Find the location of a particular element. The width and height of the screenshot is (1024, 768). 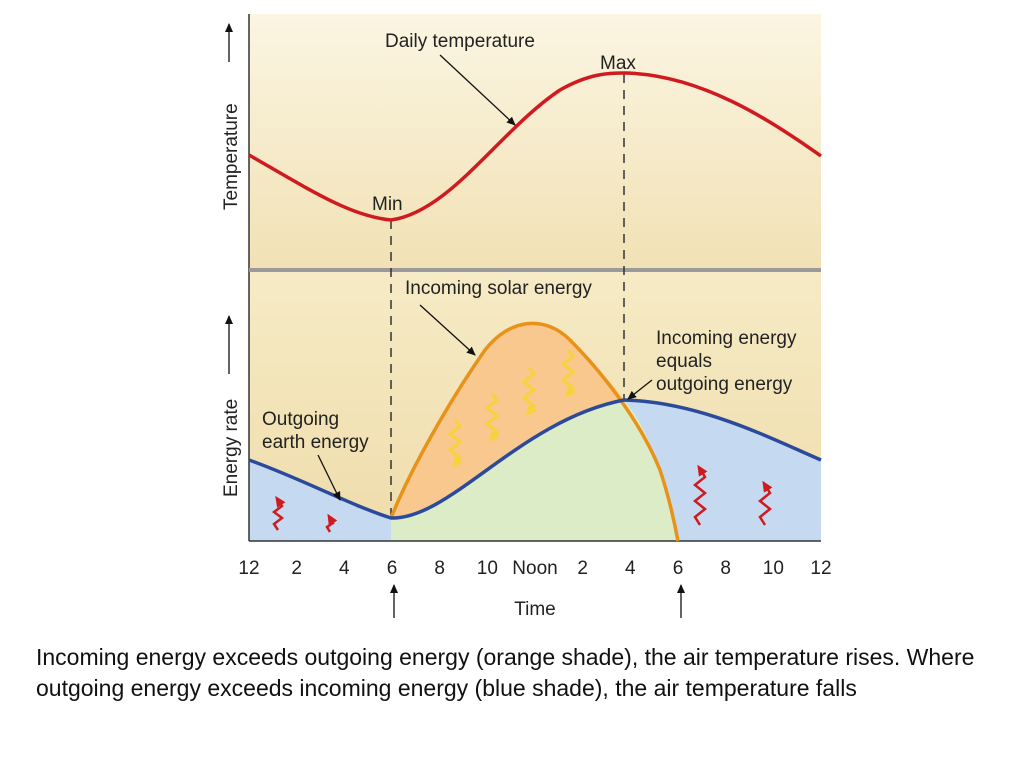

orange-shade is located at coordinates (507, 421).